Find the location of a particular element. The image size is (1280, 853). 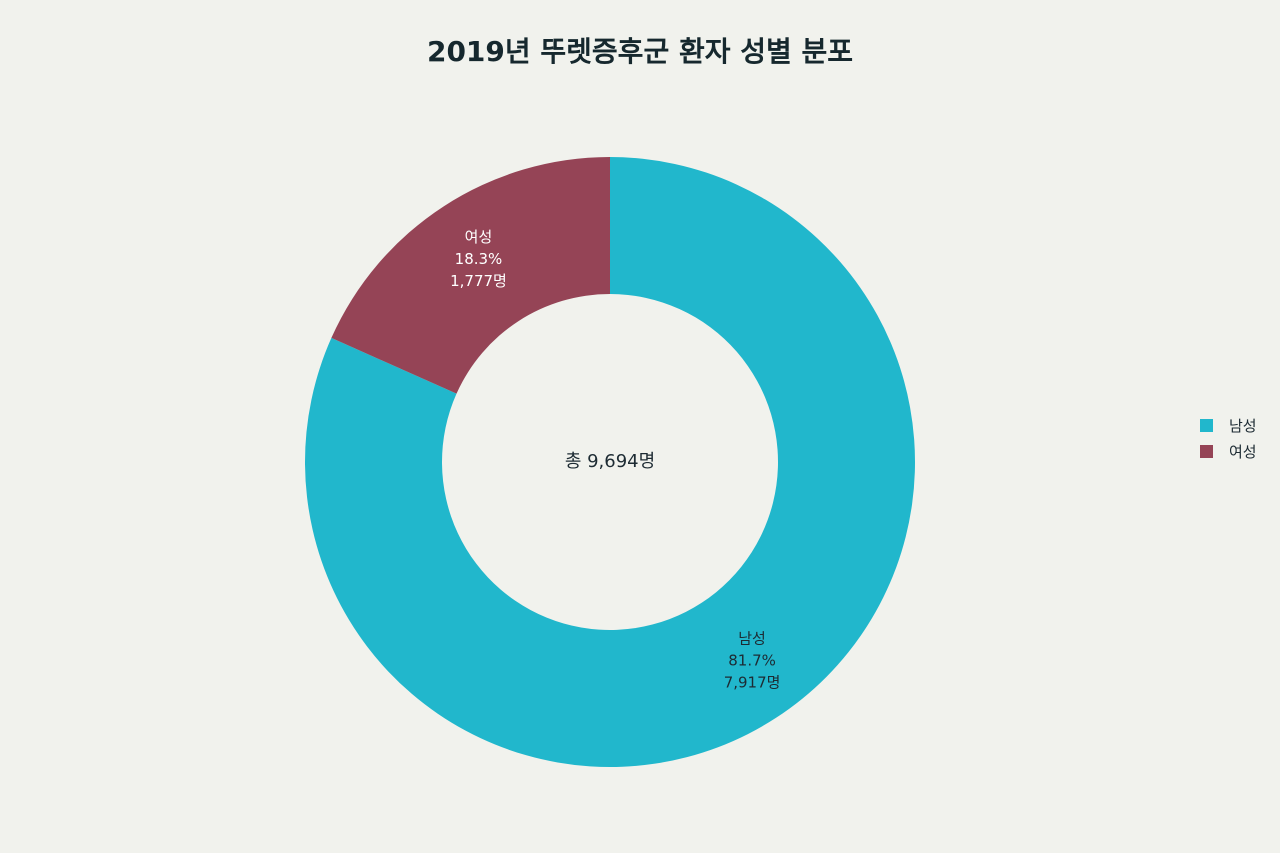

legend-item-female: 여성 is located at coordinates (1238, 451).